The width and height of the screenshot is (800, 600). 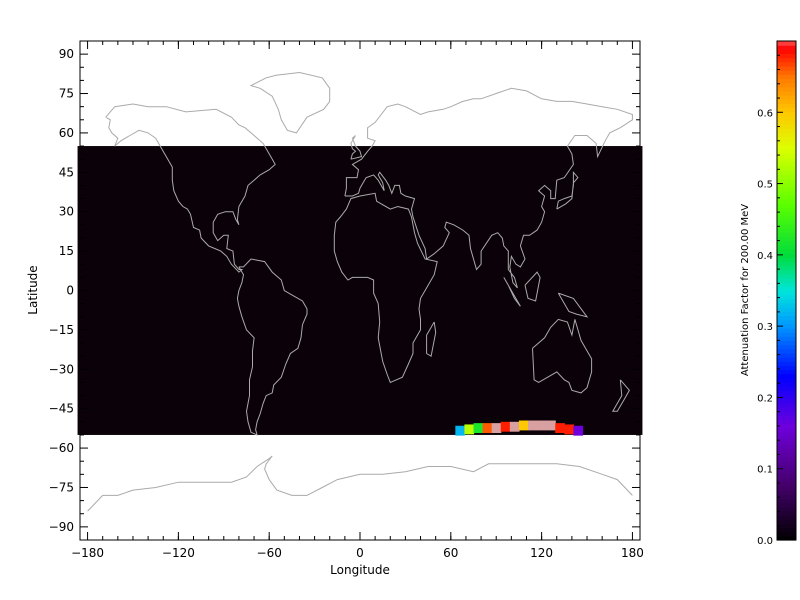 I want to click on y-tick-label: −30, so click(x=61, y=369).